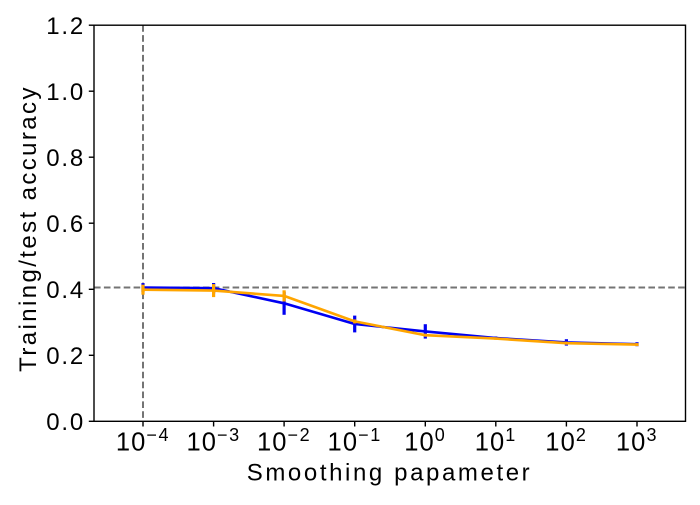  What do you see at coordinates (143, 441) in the screenshot?
I see `svg-text: 10⁻⁴` at bounding box center [143, 441].